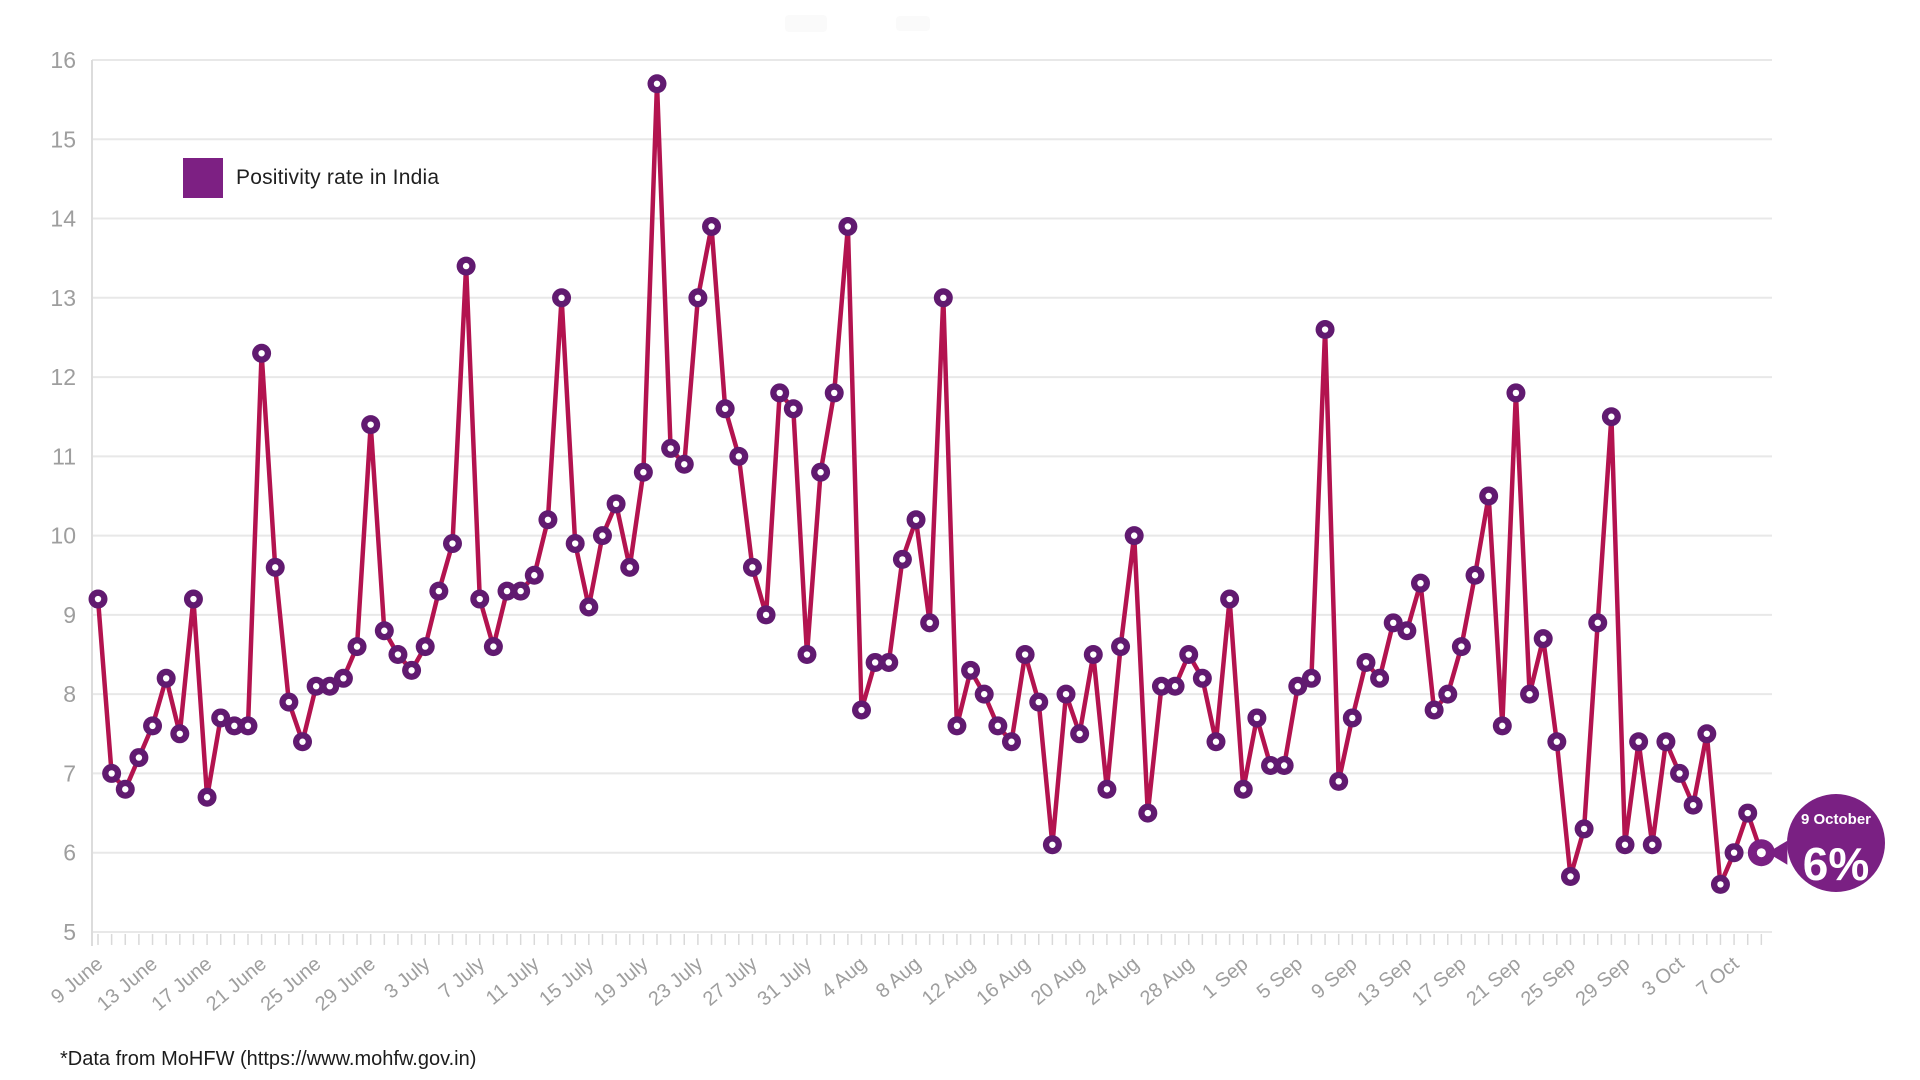 This screenshot has height=1080, width=1920. Describe the element at coordinates (63, 536) in the screenshot. I see `y-tick-label: 10` at that location.